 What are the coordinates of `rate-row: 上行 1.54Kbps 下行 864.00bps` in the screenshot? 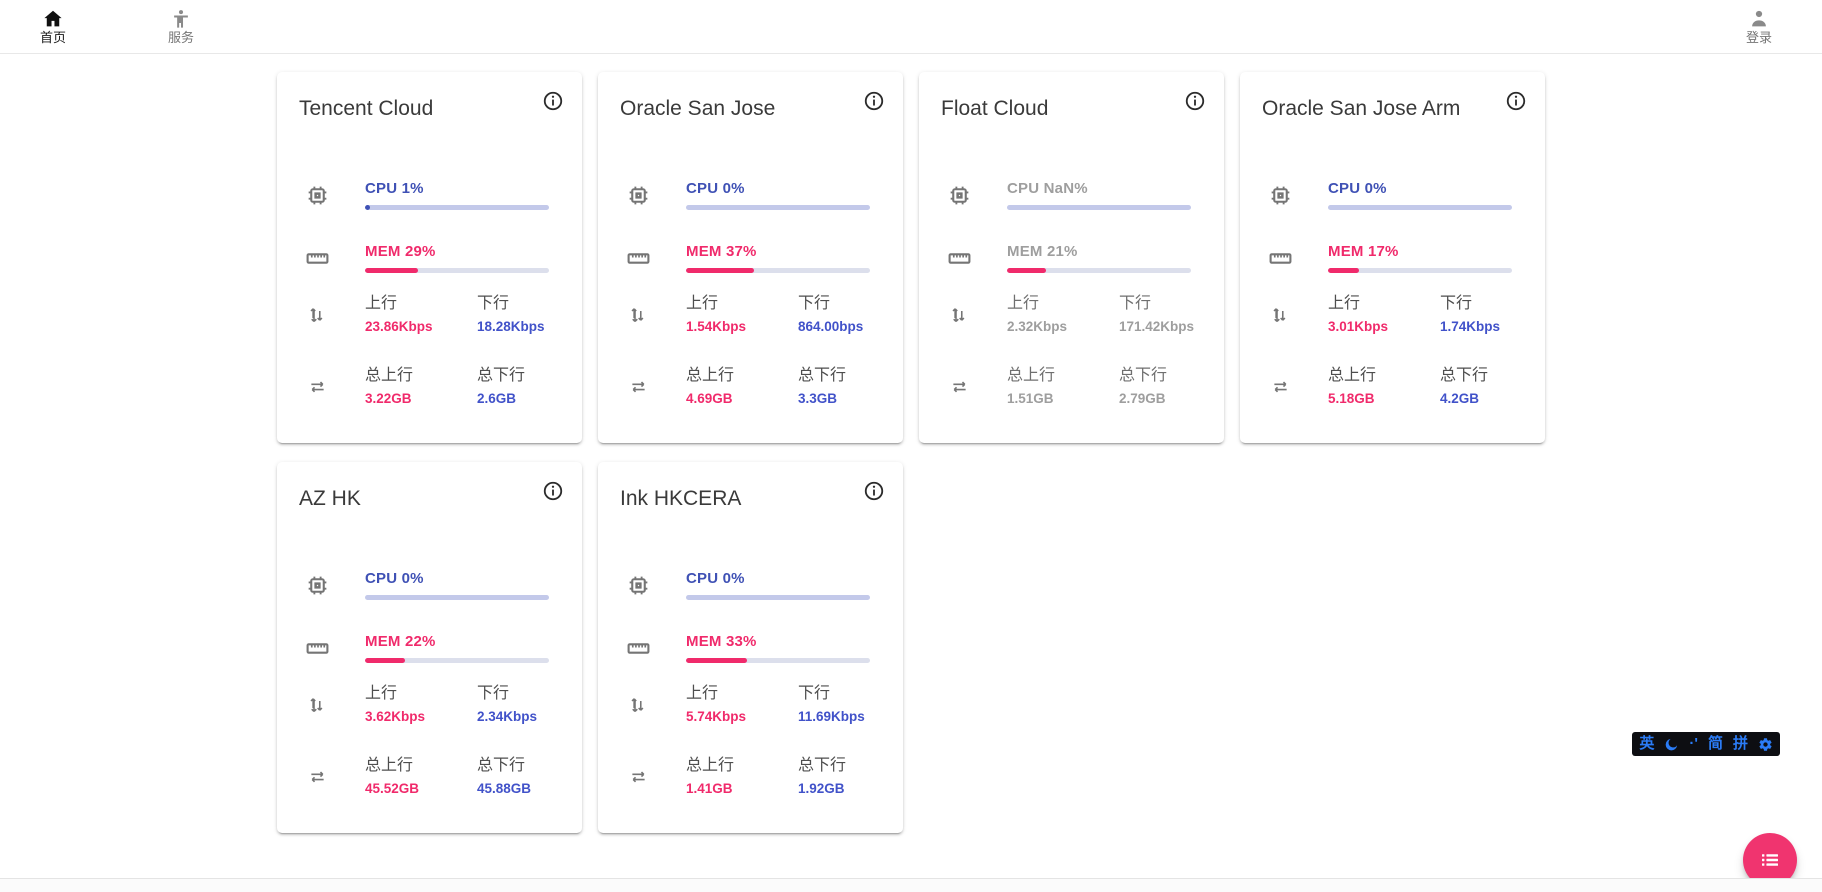 It's located at (750, 314).